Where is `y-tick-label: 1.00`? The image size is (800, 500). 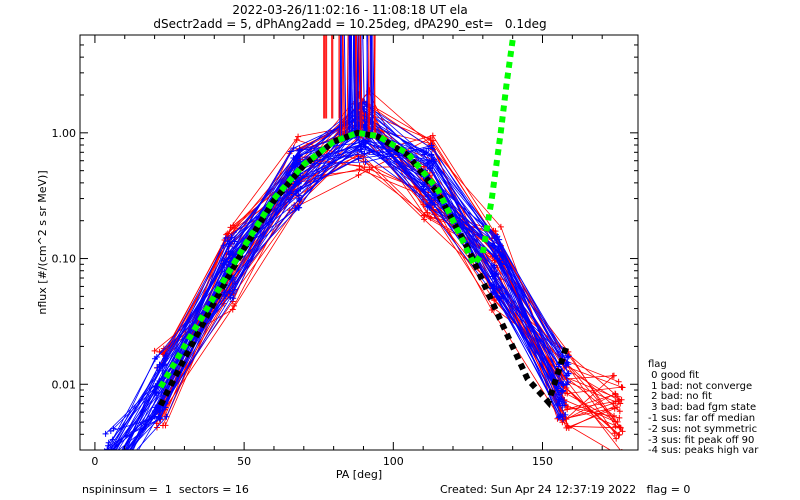 y-tick-label: 1.00 is located at coordinates (64, 133).